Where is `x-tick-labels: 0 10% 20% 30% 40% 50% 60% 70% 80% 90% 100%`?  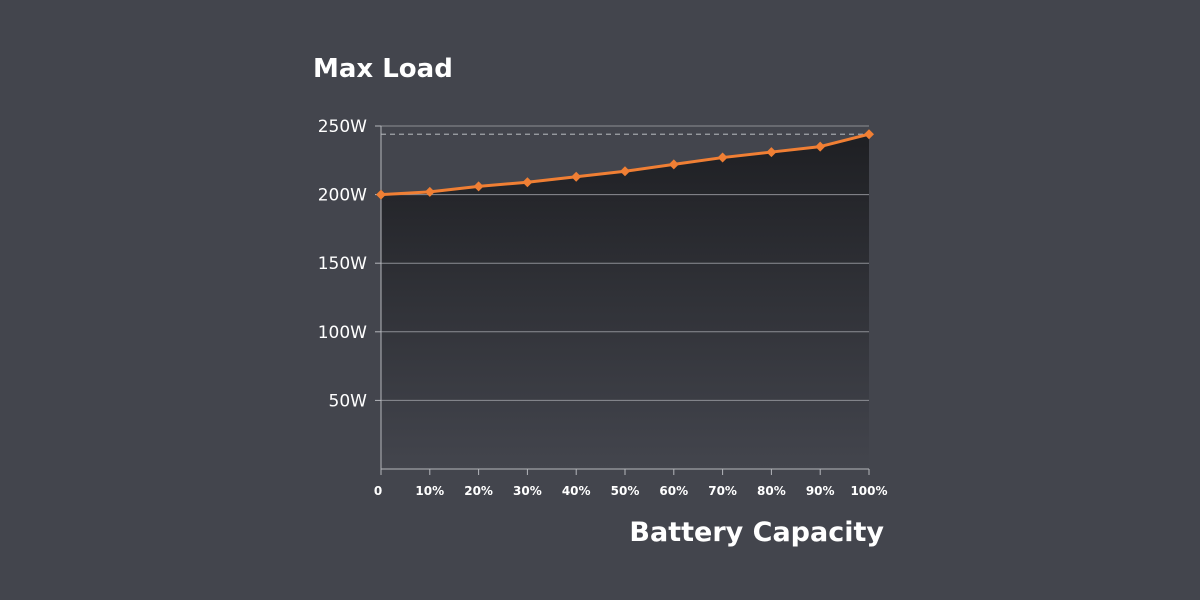 x-tick-labels: 0 10% 20% 30% 40% 50% 60% 70% 80% 90% 100% is located at coordinates (631, 491).